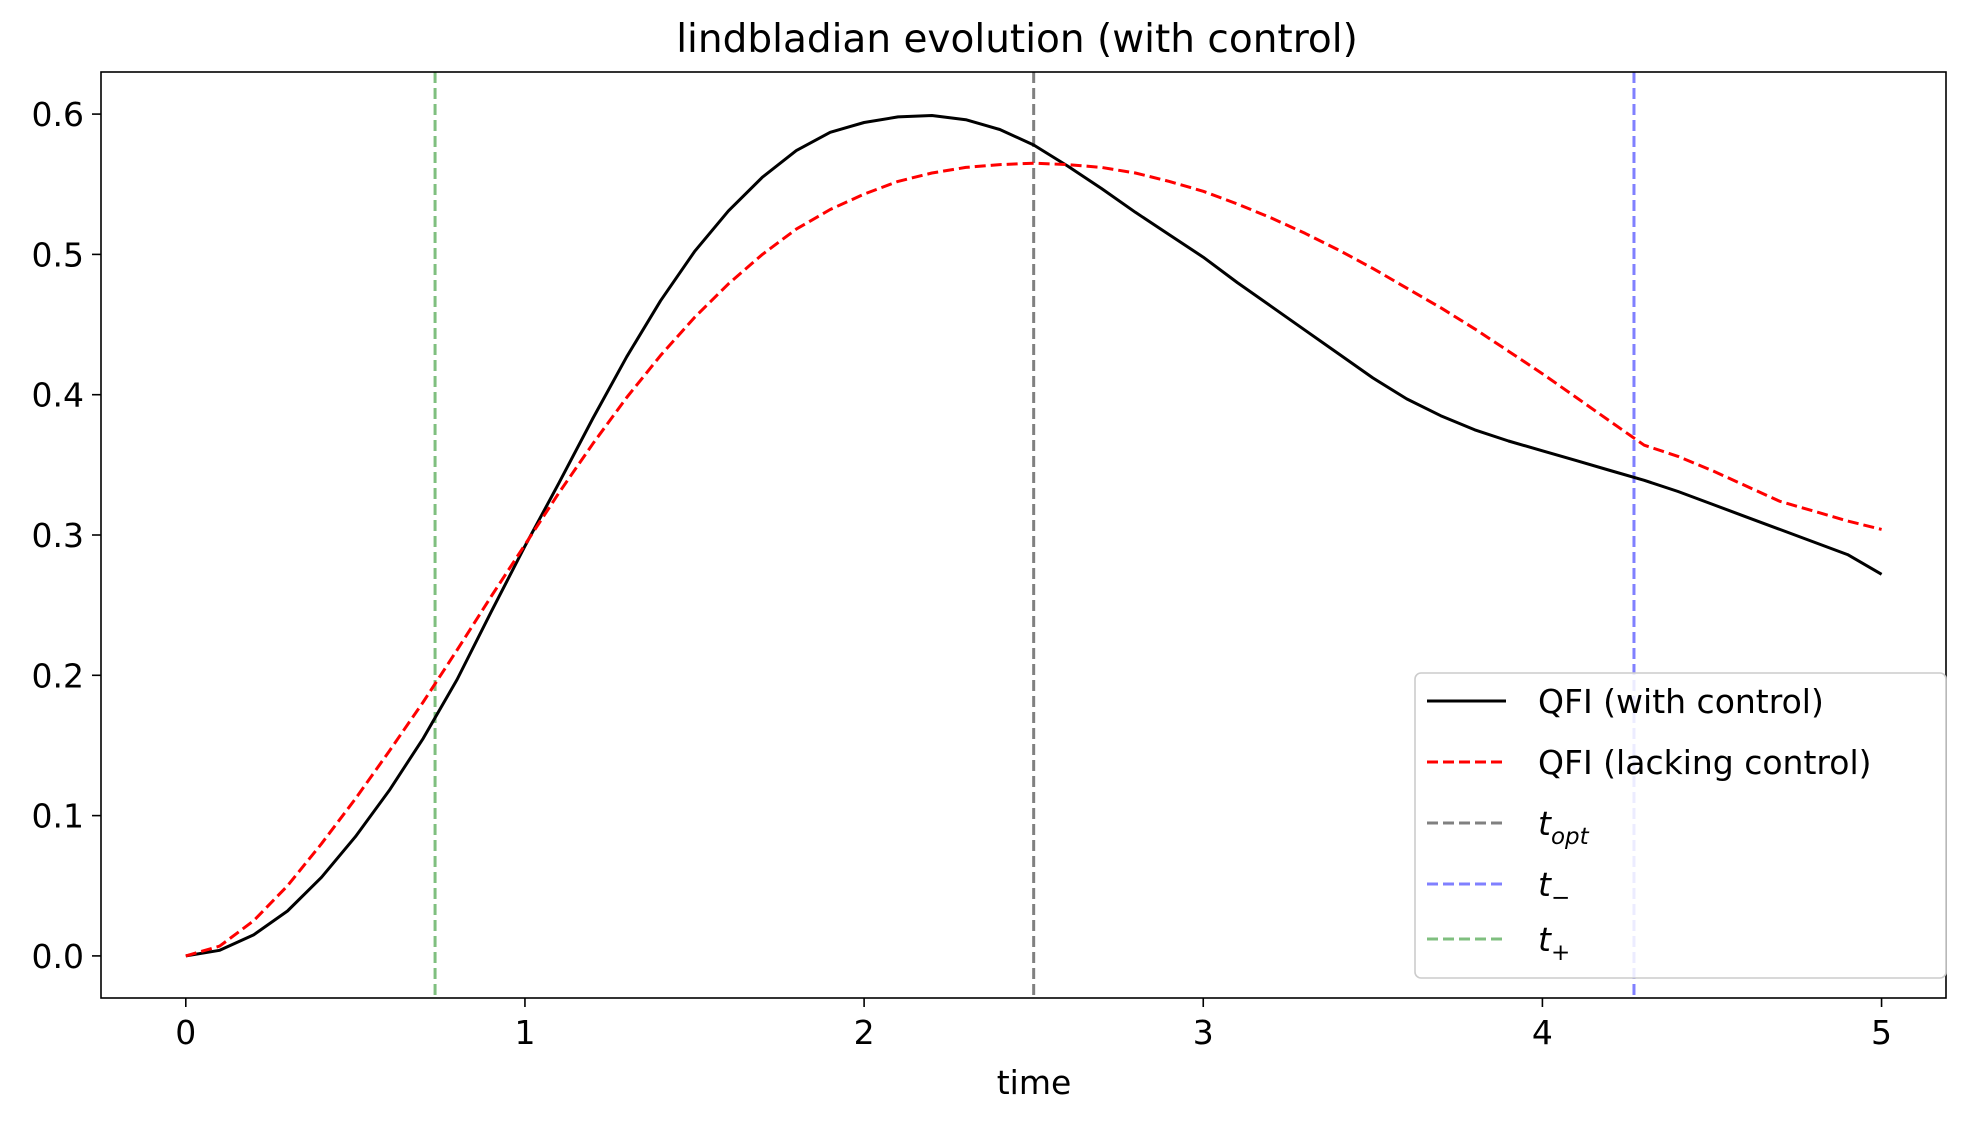 The image size is (1981, 1122). I want to click on x-tick-label: 4, so click(1542, 1032).